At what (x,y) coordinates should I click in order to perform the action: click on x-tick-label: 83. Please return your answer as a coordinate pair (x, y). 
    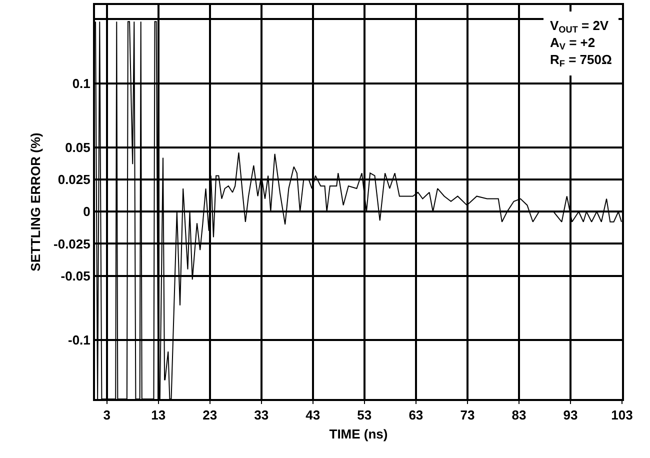
    Looking at the image, I should click on (519, 415).